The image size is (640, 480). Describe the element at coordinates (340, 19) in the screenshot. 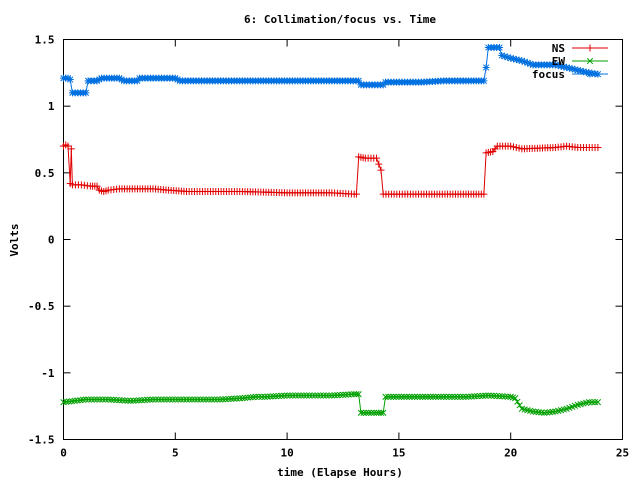

I see `chart-title: 6: Collimation/focus vs. Time` at that location.